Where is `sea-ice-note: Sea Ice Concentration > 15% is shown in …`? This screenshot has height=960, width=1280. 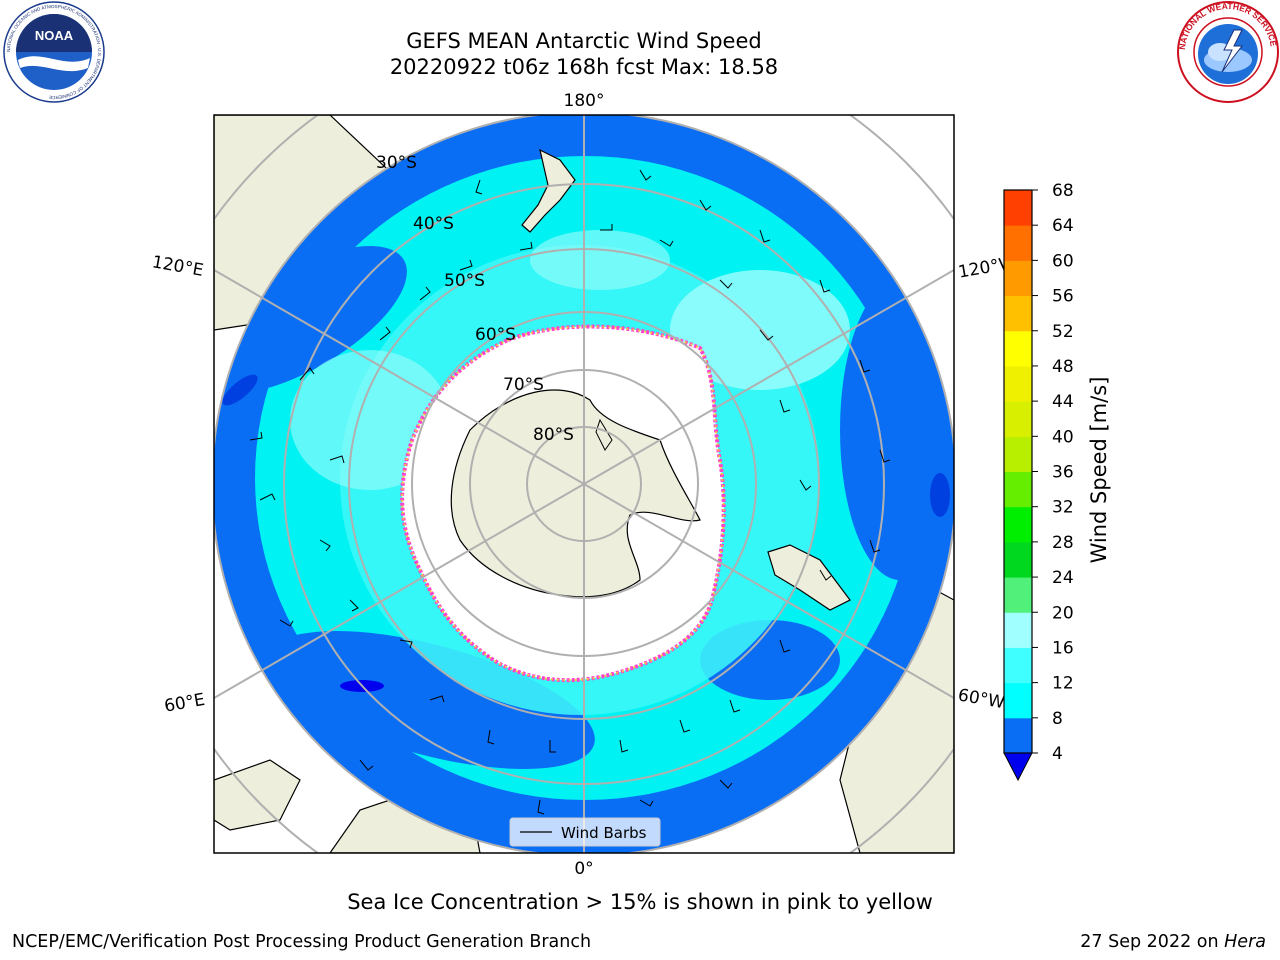
sea-ice-note: Sea Ice Concentration > 15% is shown in … is located at coordinates (640, 902).